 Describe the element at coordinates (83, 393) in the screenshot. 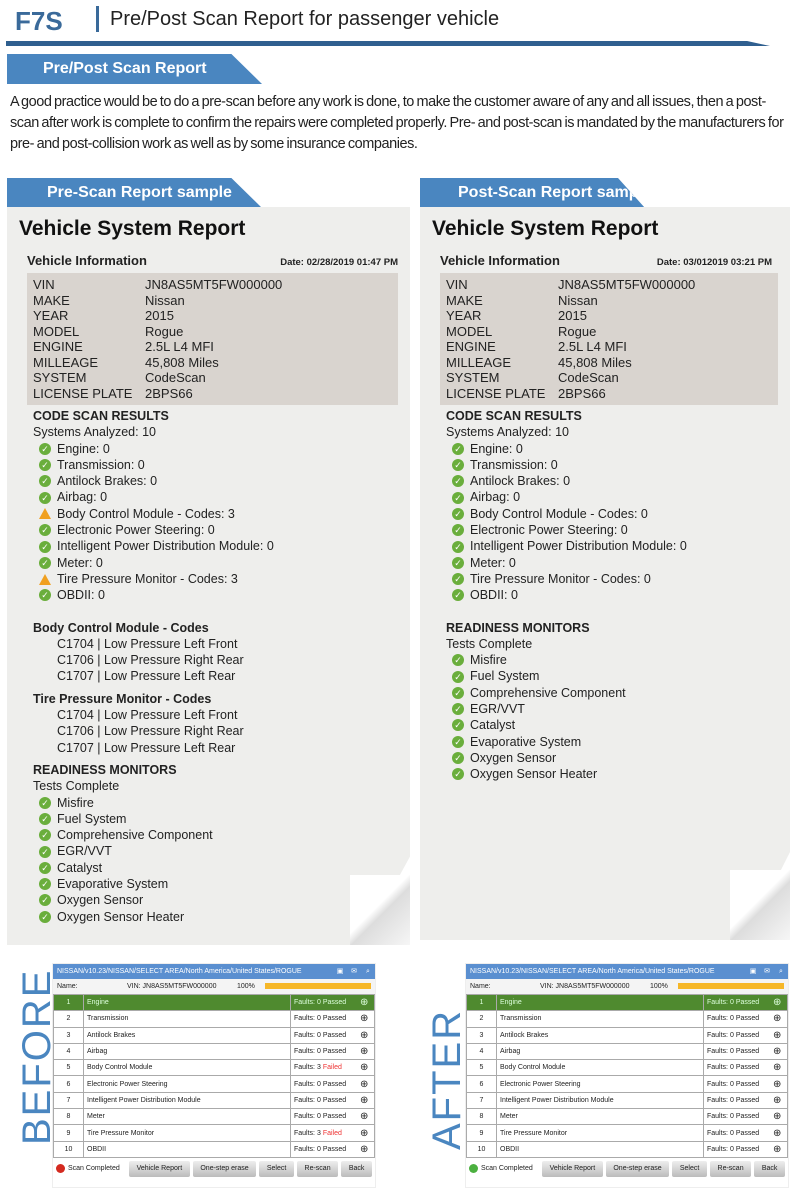

I see `vehicle-field-label: LICENSE PLATE` at that location.